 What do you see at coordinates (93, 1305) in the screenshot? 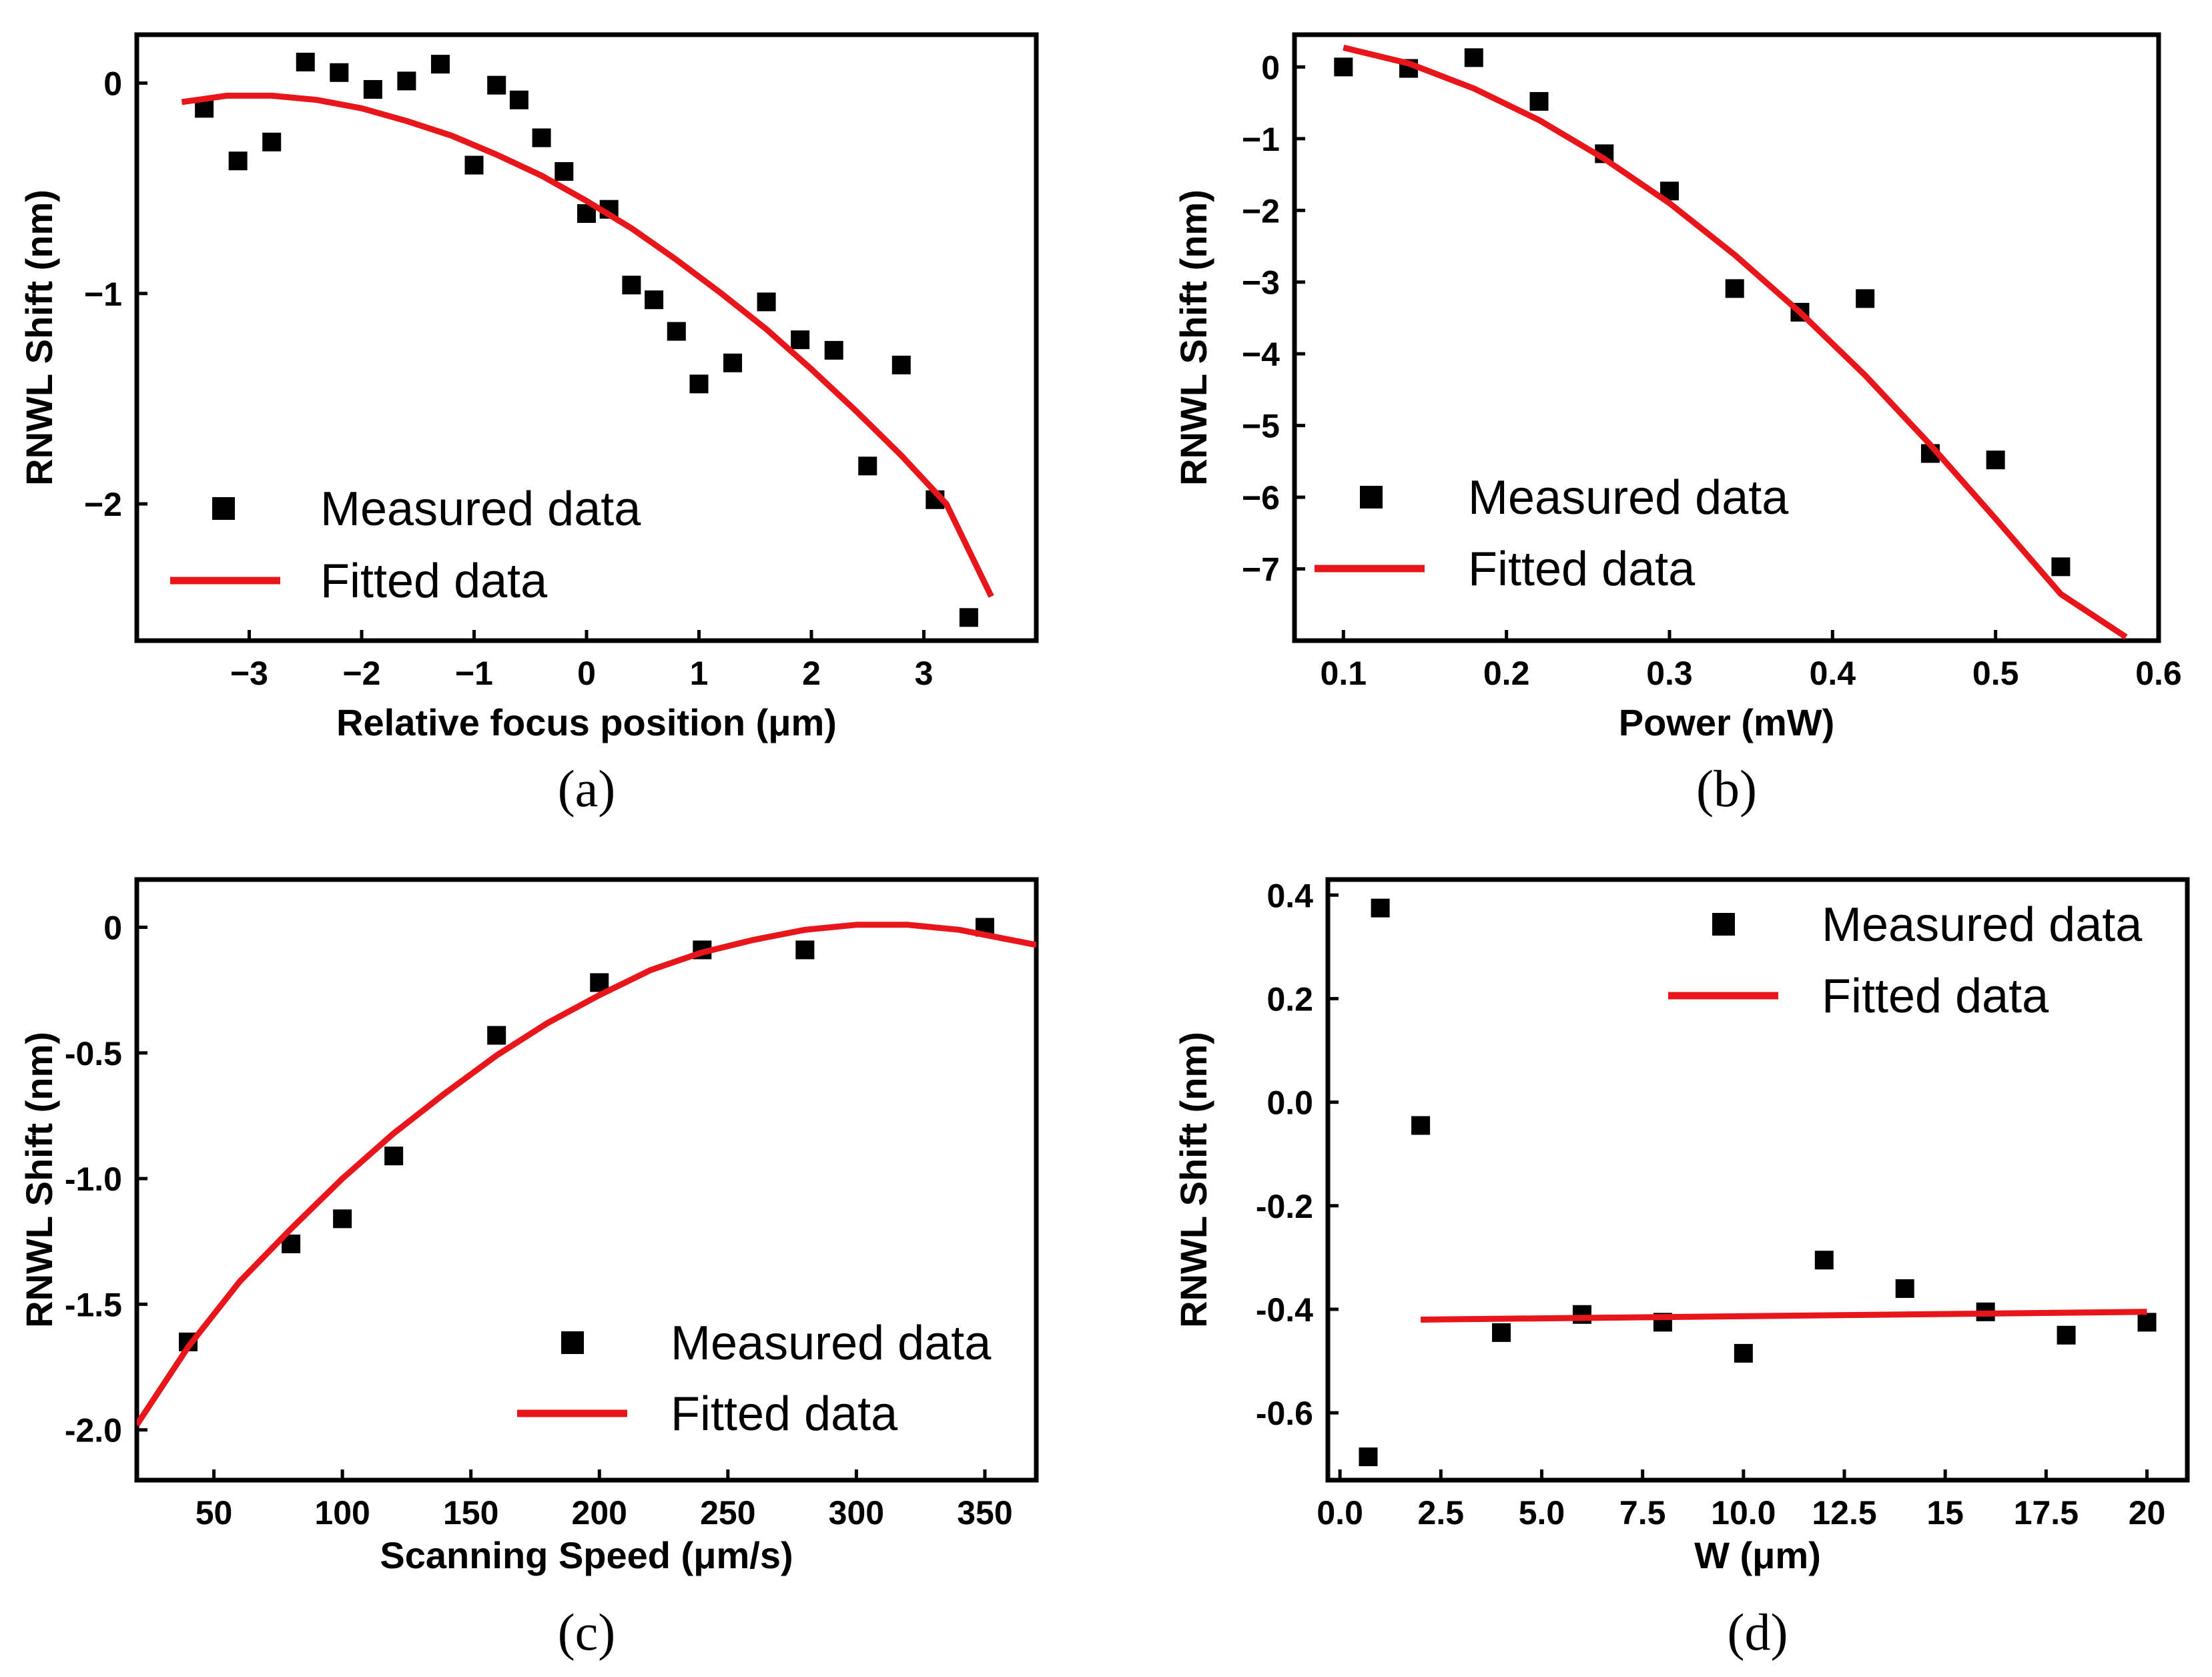
I see `y-tick-label: -1.5` at bounding box center [93, 1305].